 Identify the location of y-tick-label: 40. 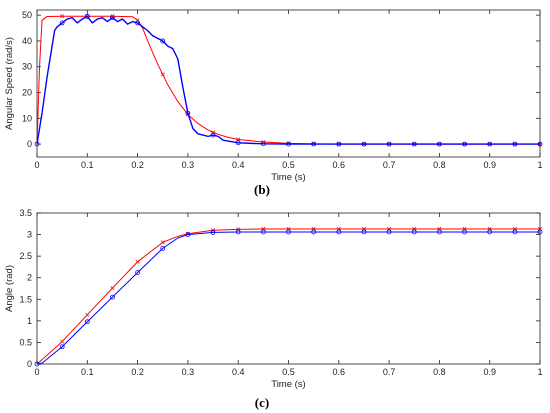
(27, 41).